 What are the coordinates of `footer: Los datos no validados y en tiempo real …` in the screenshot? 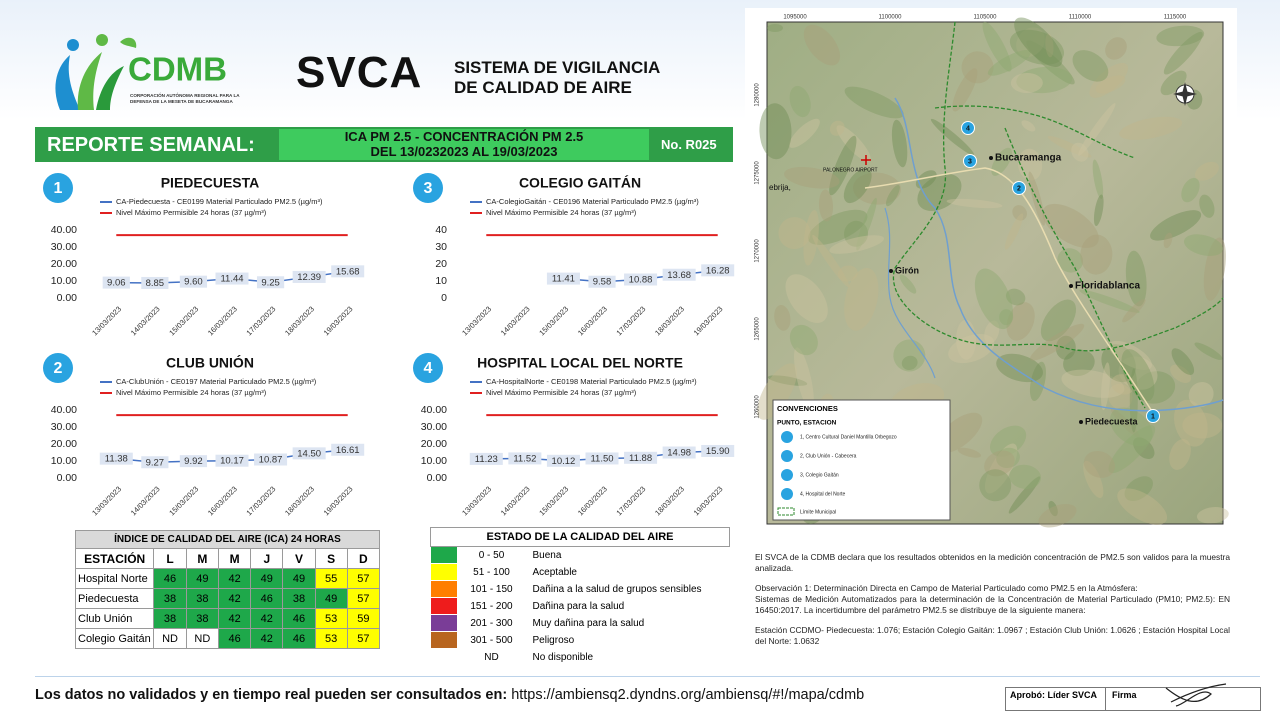 It's located at (449, 695).